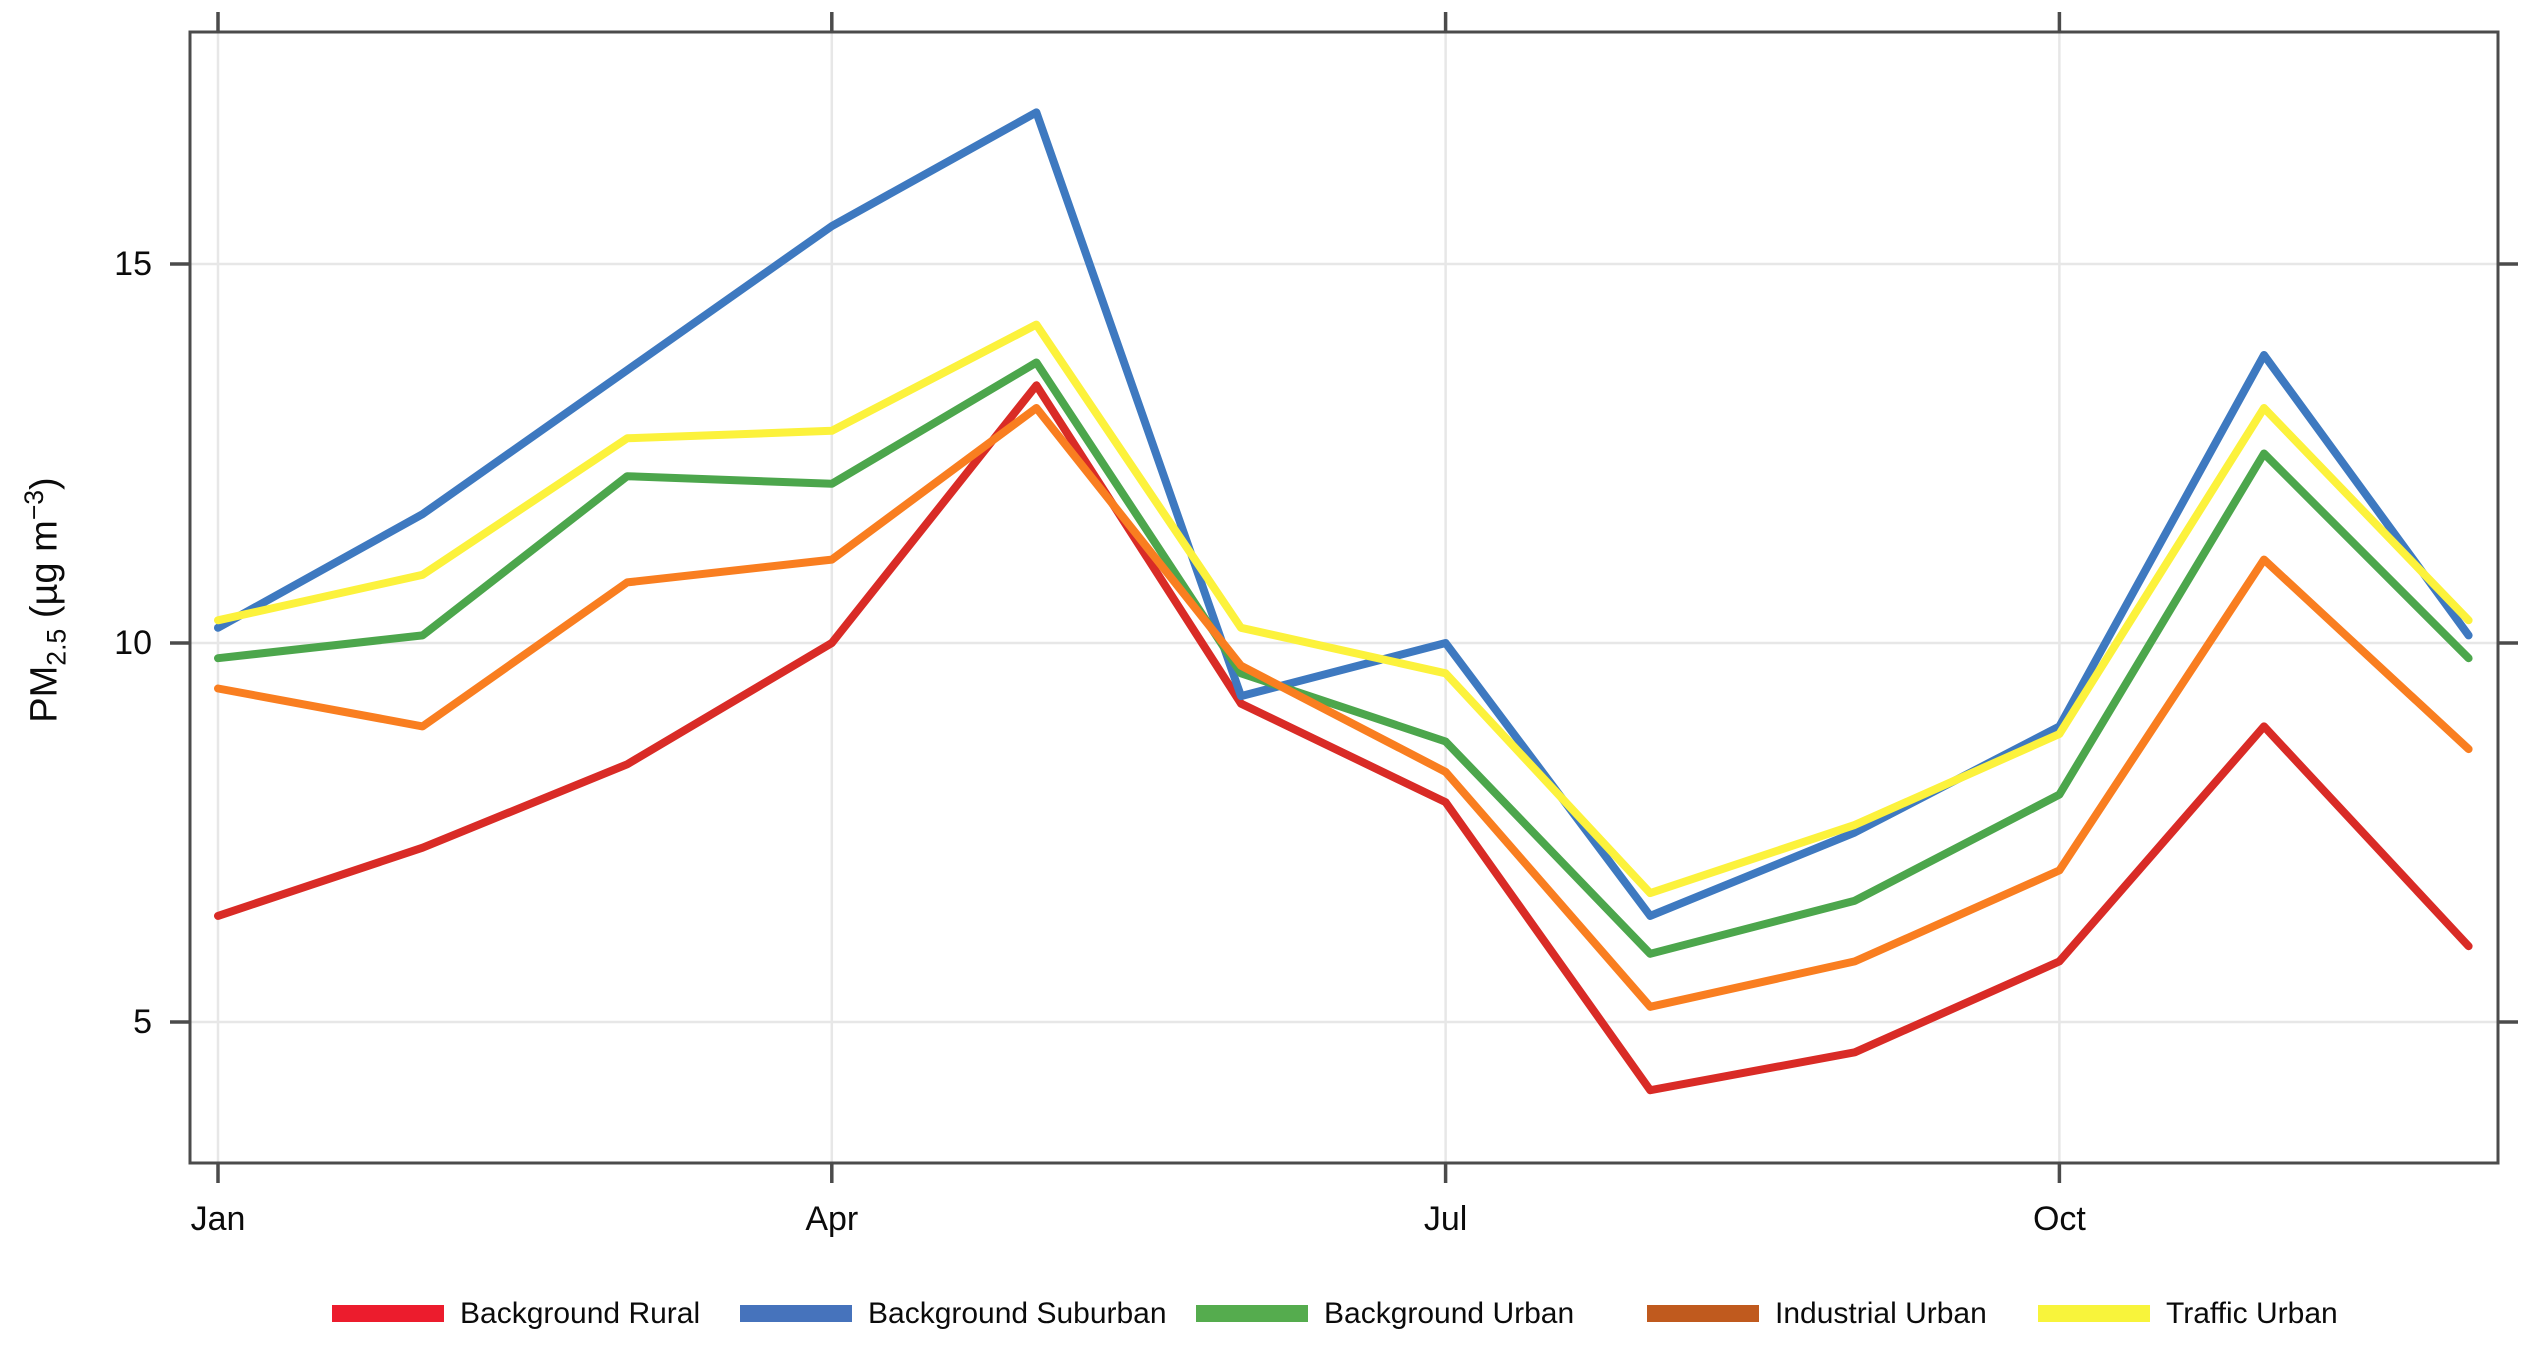 The height and width of the screenshot is (1355, 2545). I want to click on y-tick-label-10: 10, so click(133, 643).